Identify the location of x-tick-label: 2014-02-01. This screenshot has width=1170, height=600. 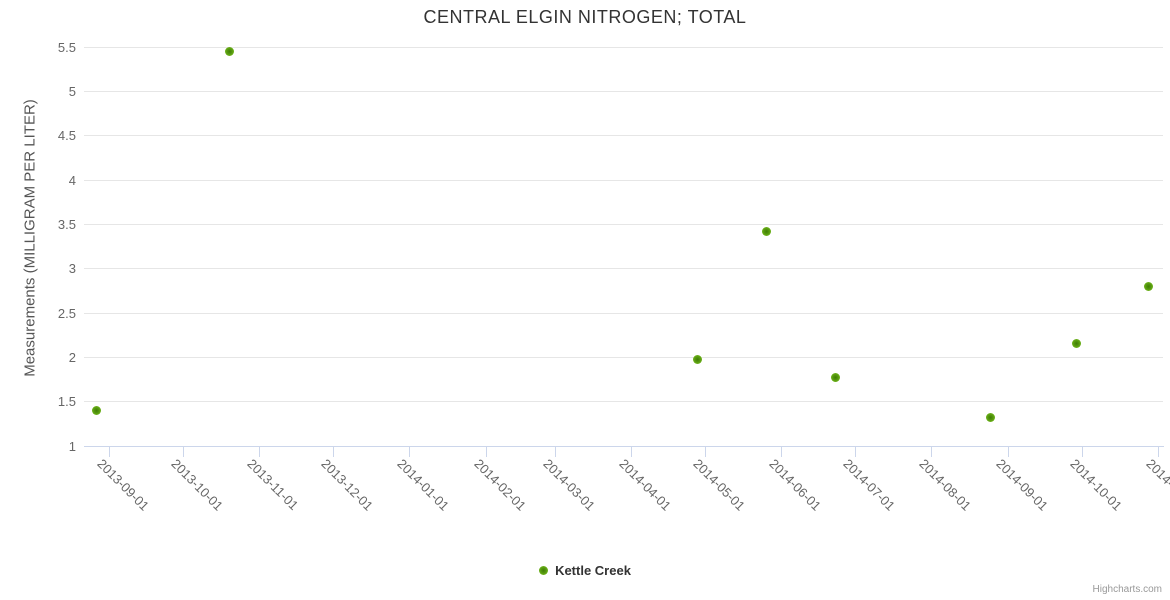
(499, 485).